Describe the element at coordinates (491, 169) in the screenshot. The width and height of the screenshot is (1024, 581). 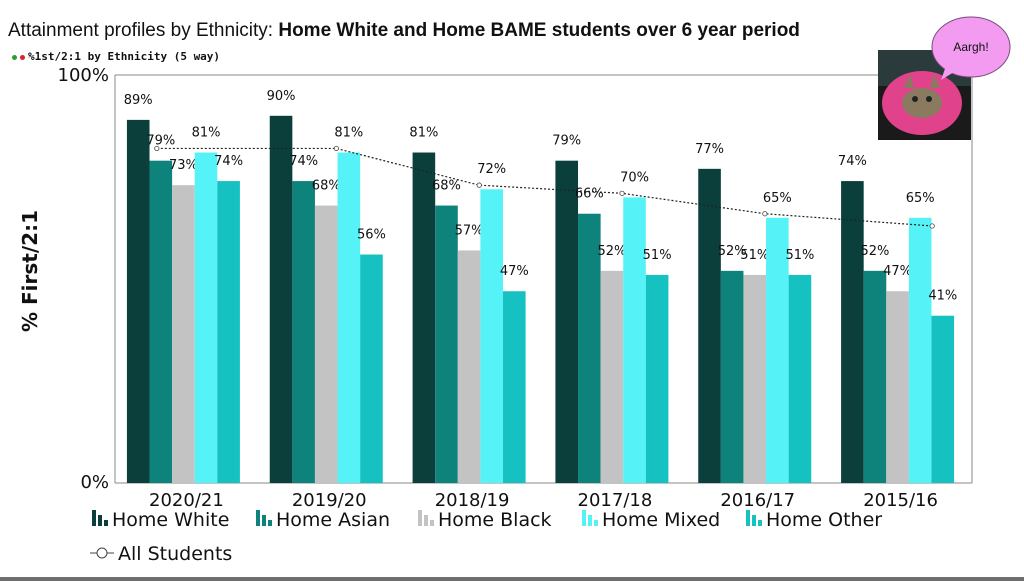
I see `data-label: 72%` at that location.